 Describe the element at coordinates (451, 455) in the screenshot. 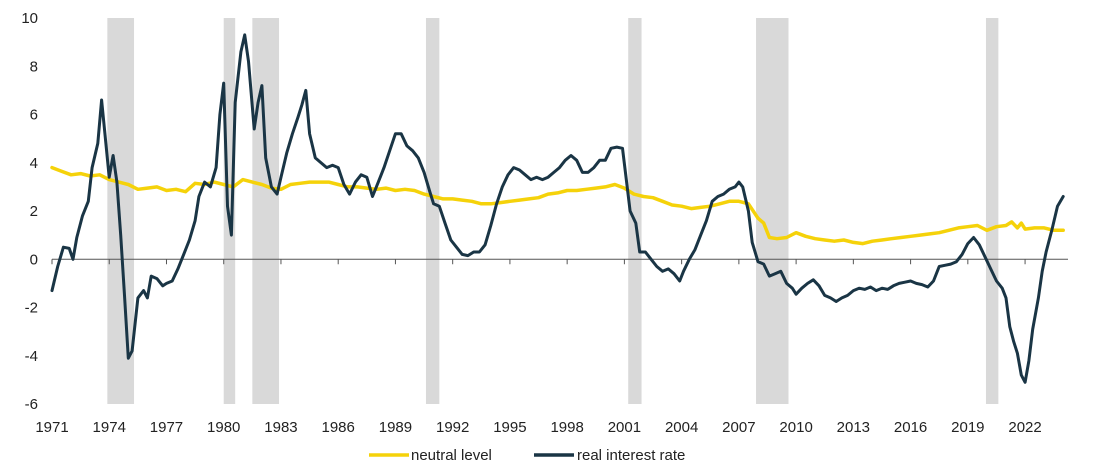

I see `legend-label: neutral level` at that location.